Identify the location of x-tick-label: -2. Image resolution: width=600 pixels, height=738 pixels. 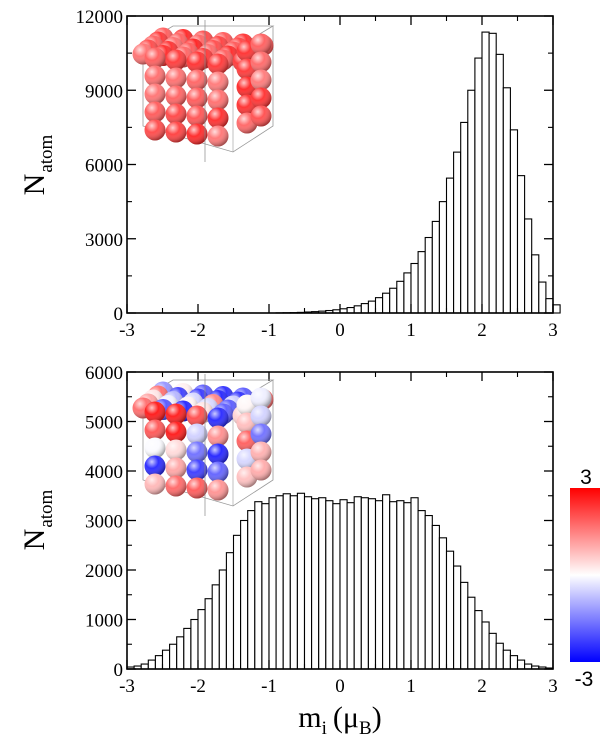
(198, 330).